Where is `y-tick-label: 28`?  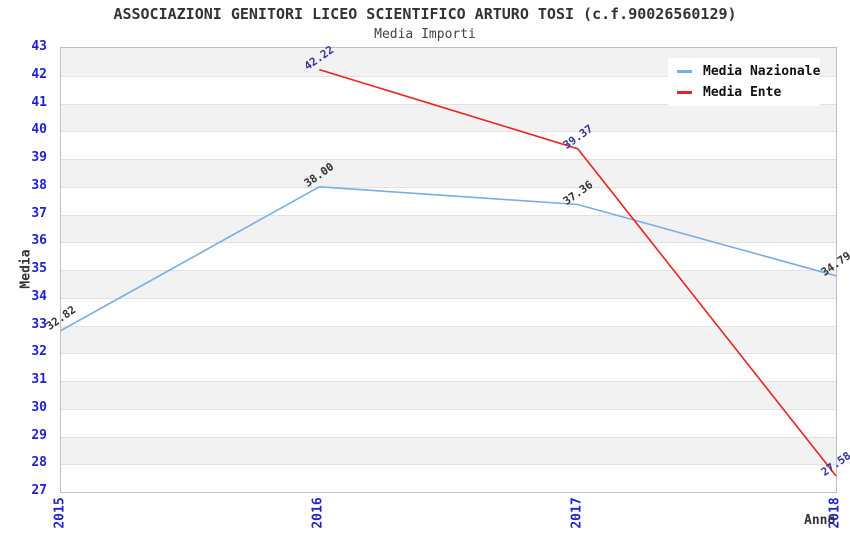
y-tick-label: 28 is located at coordinates (39, 463).